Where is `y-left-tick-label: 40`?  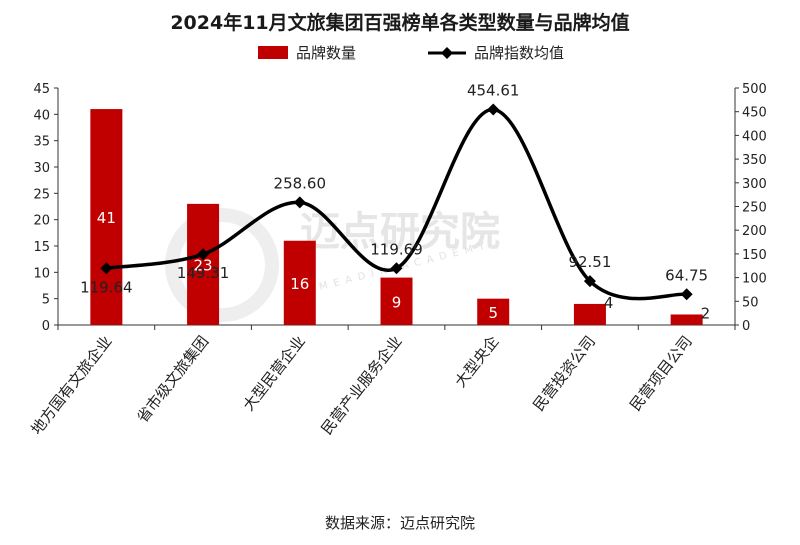 y-left-tick-label: 40 is located at coordinates (41, 115).